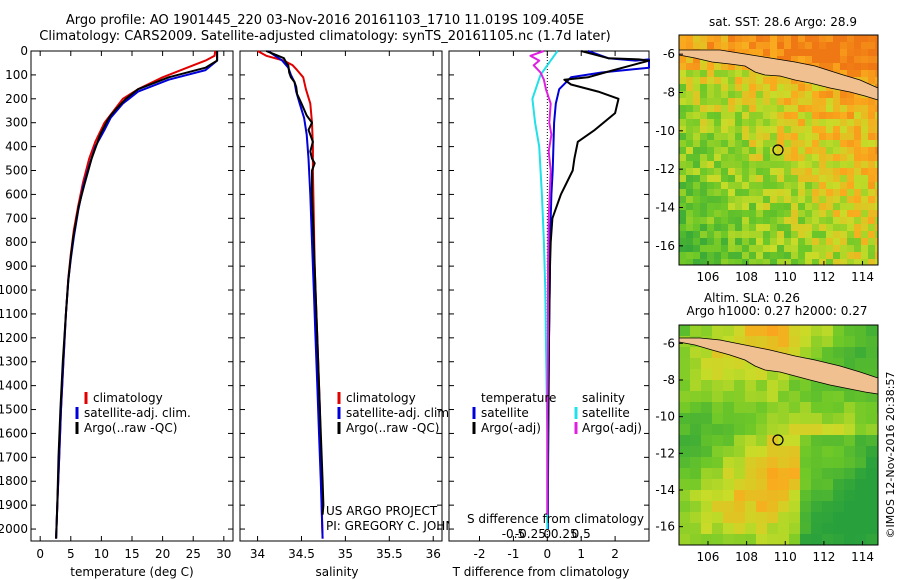 This screenshot has width=900, height=580. What do you see at coordinates (399, 413) in the screenshot?
I see `legend-label-satellite: satellite-adj. clim.` at bounding box center [399, 413].